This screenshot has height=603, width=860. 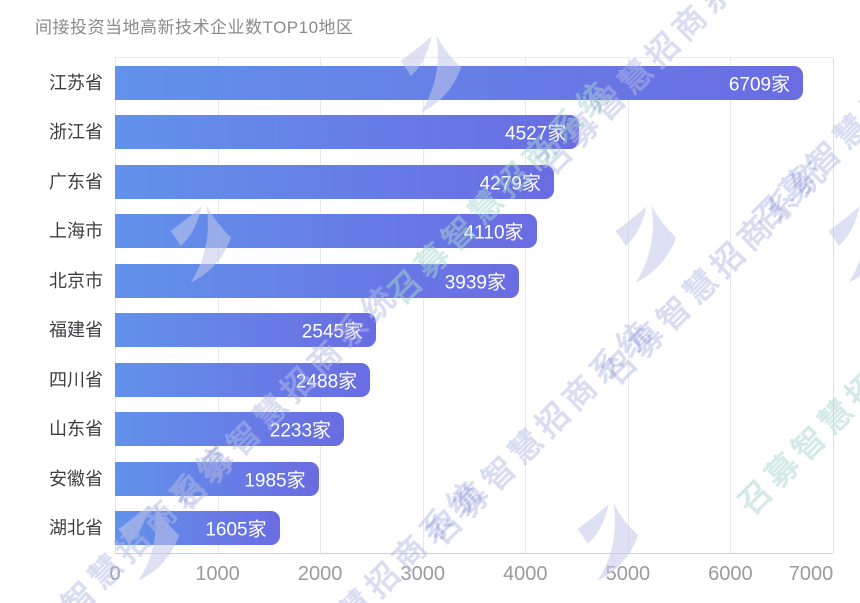 I want to click on bar-value-label: 1985家, so click(x=275, y=481).